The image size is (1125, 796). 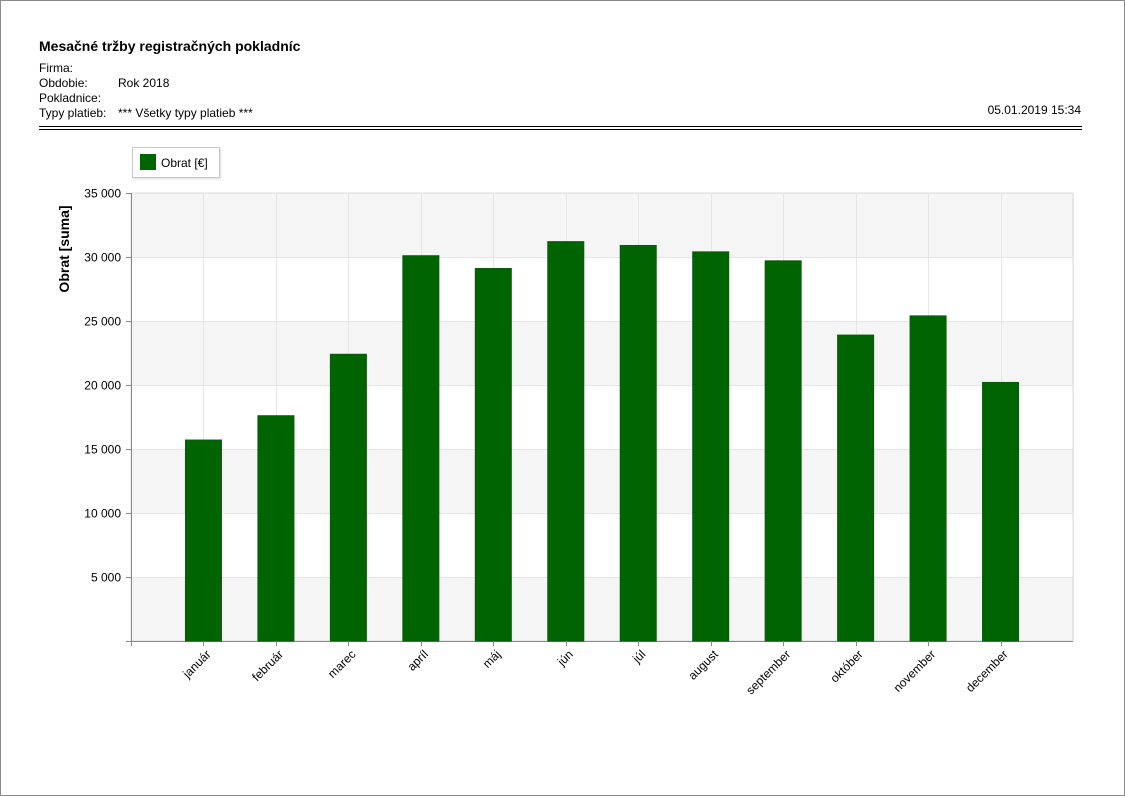 What do you see at coordinates (184, 163) in the screenshot?
I see `legend-label: Obrat [€]` at bounding box center [184, 163].